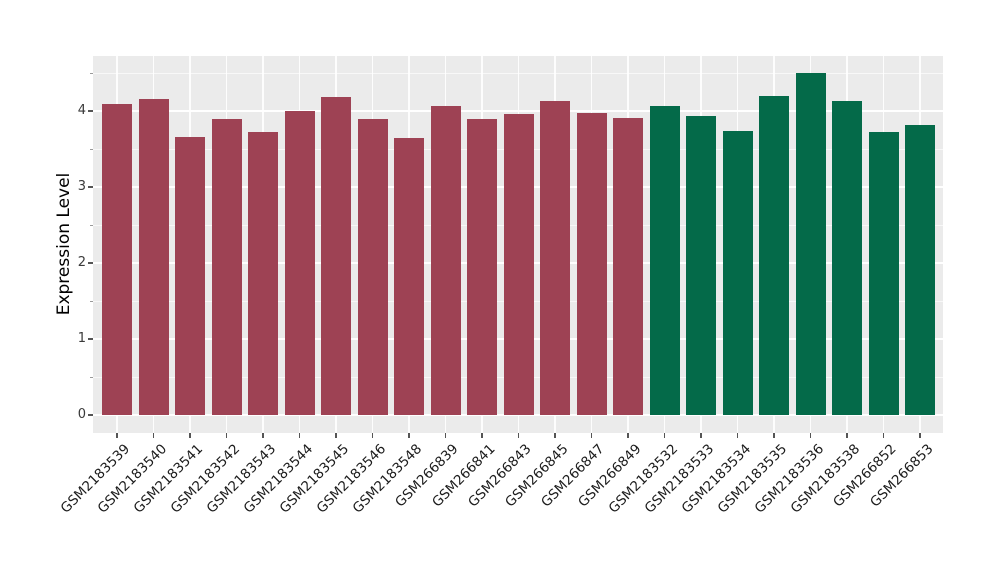 The height and width of the screenshot is (580, 1000). I want to click on bar-GSM266853, so click(920, 269).